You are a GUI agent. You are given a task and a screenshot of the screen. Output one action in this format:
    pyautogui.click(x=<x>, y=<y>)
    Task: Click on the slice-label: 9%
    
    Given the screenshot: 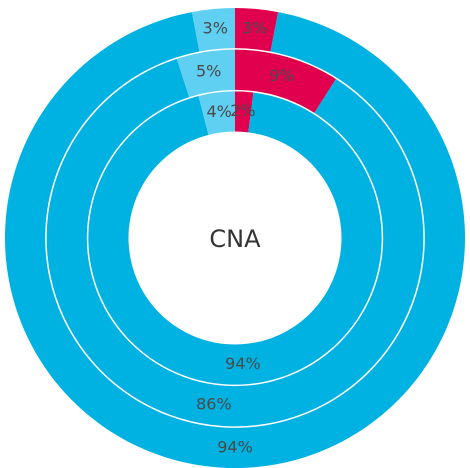 What is the action you would take?
    pyautogui.click(x=281, y=75)
    